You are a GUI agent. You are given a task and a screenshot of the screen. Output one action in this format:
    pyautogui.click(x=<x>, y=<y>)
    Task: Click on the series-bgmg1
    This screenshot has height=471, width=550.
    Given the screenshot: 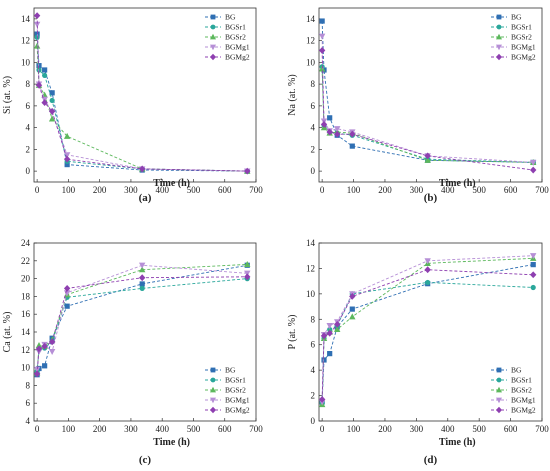 What is the action you would take?
    pyautogui.click(x=142, y=98)
    